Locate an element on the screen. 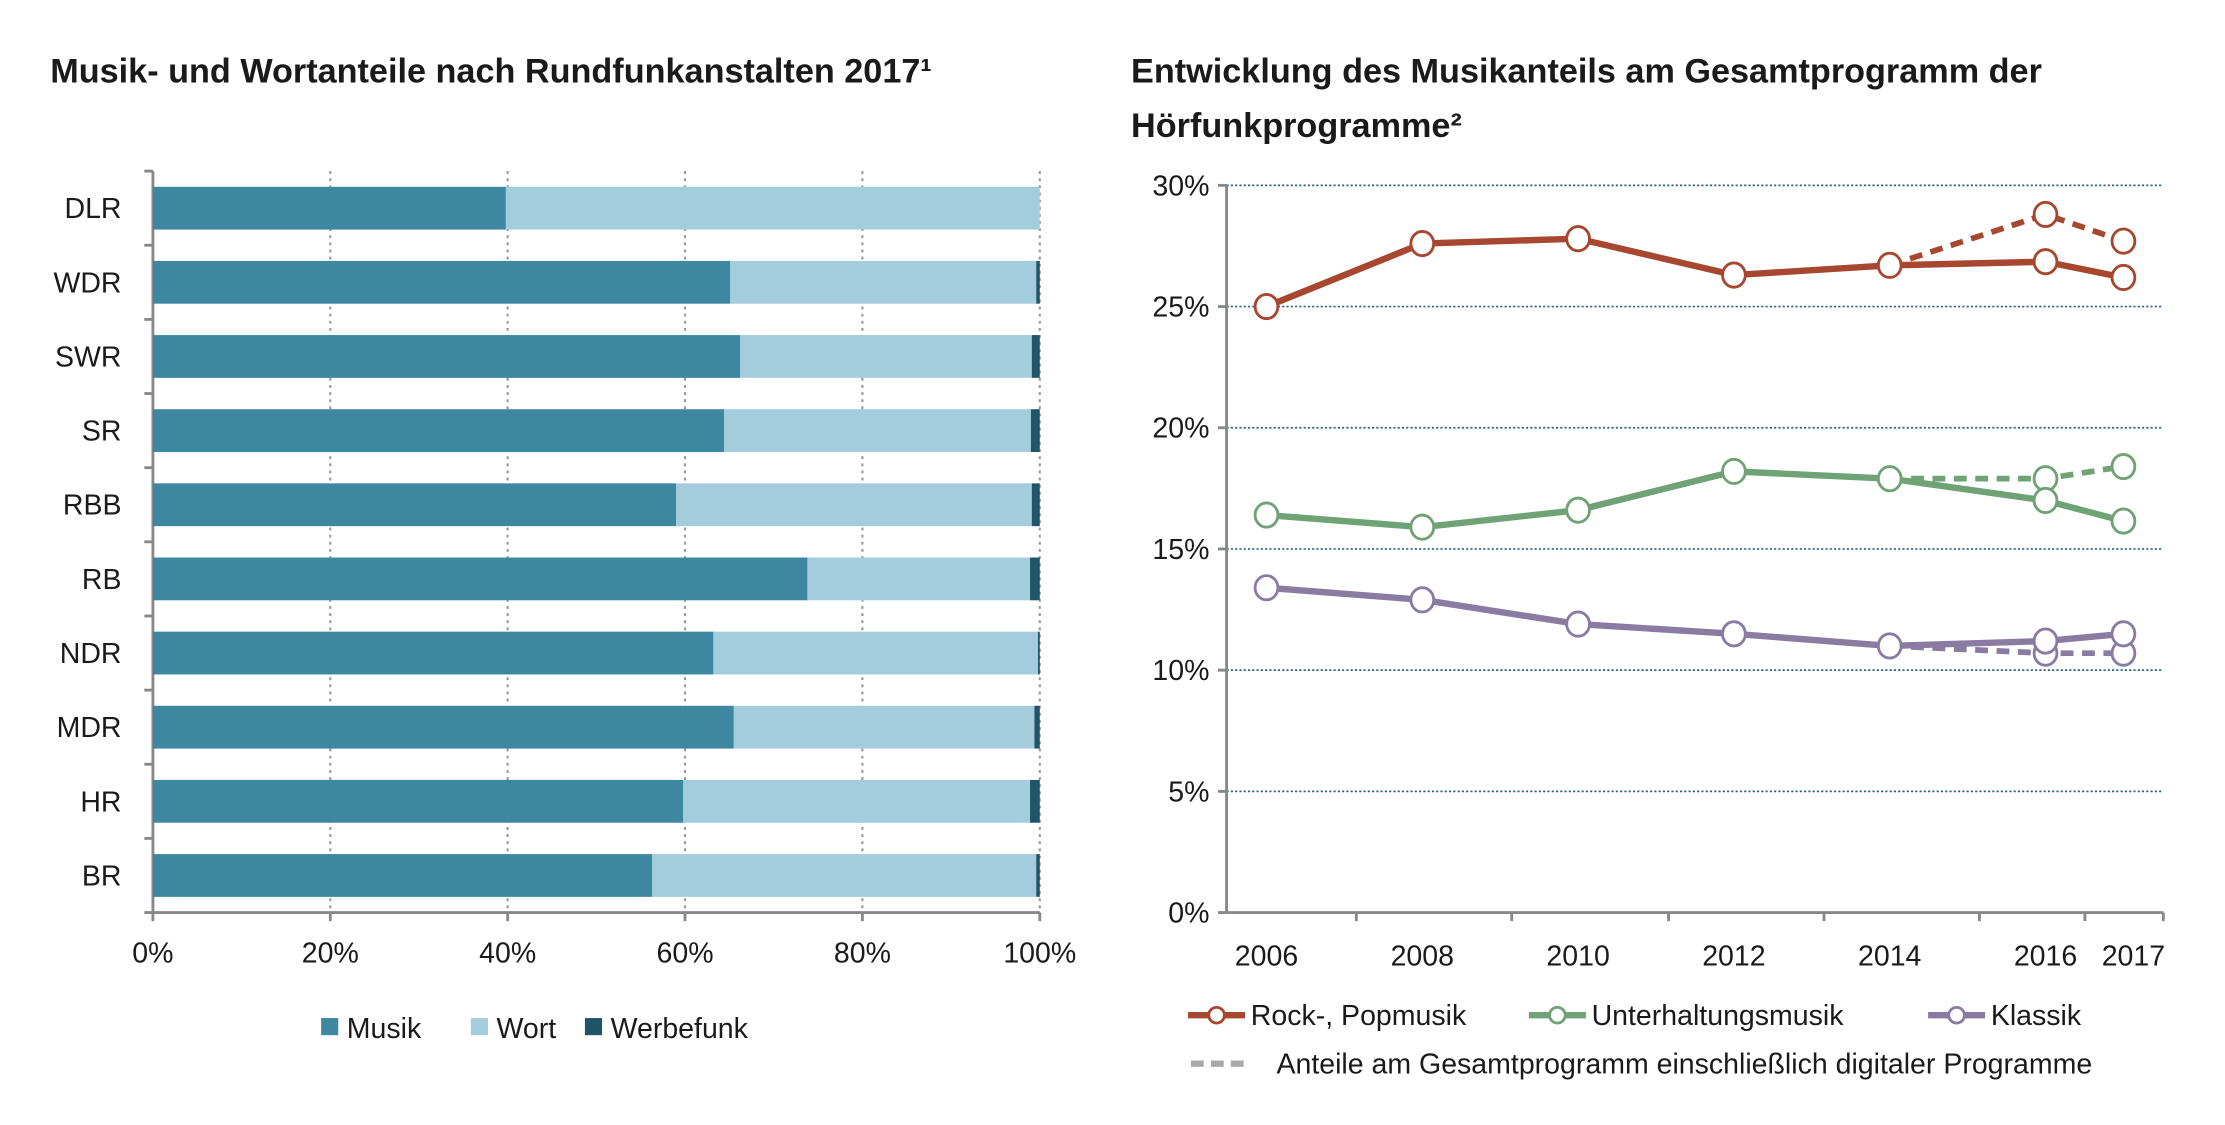  category-label: MDR is located at coordinates (89, 728).